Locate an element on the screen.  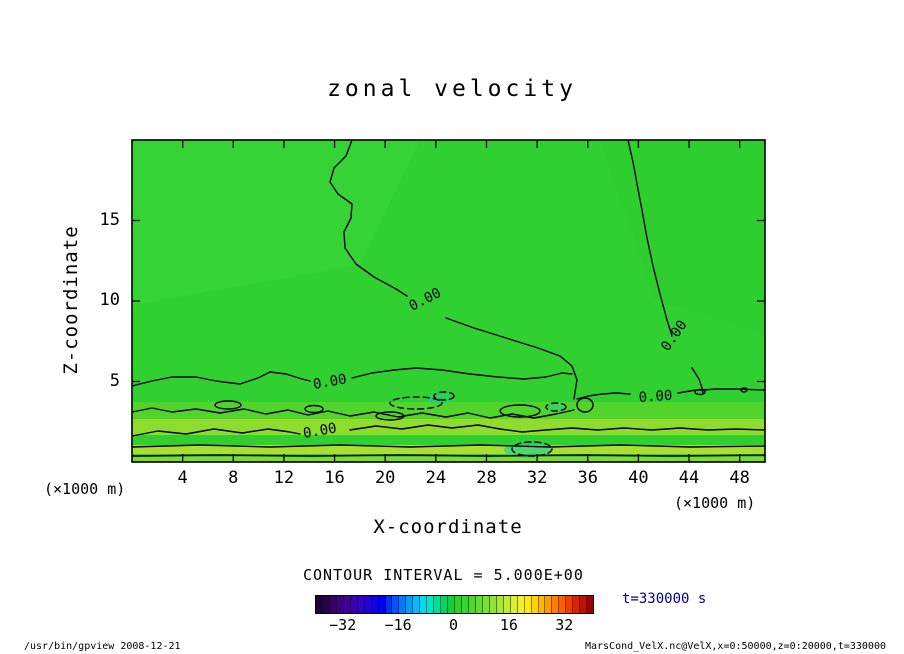
x-axis-unit-left: (×1000 m) is located at coordinates (85, 489).